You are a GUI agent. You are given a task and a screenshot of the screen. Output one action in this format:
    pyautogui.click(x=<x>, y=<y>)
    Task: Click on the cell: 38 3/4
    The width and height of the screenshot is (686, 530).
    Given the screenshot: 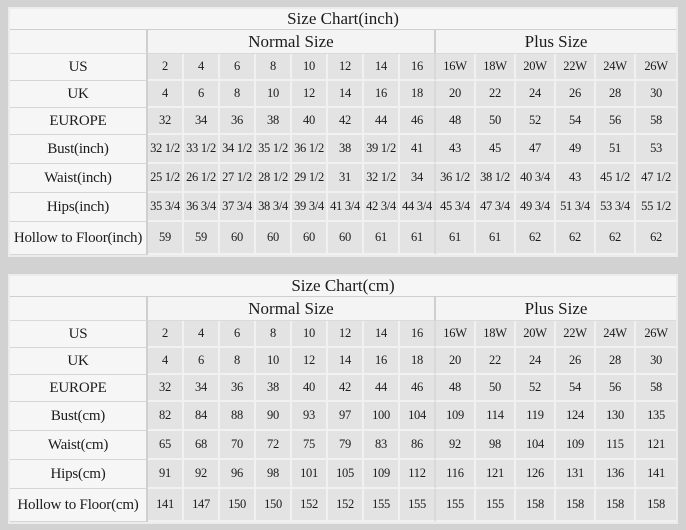 What is the action you would take?
    pyautogui.click(x=274, y=207)
    